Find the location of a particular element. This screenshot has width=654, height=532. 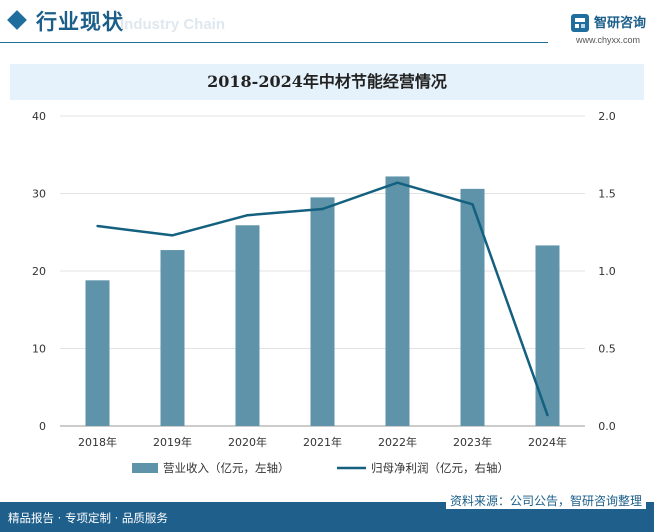

y-right-tick-label: 0.0 is located at coordinates (607, 426).